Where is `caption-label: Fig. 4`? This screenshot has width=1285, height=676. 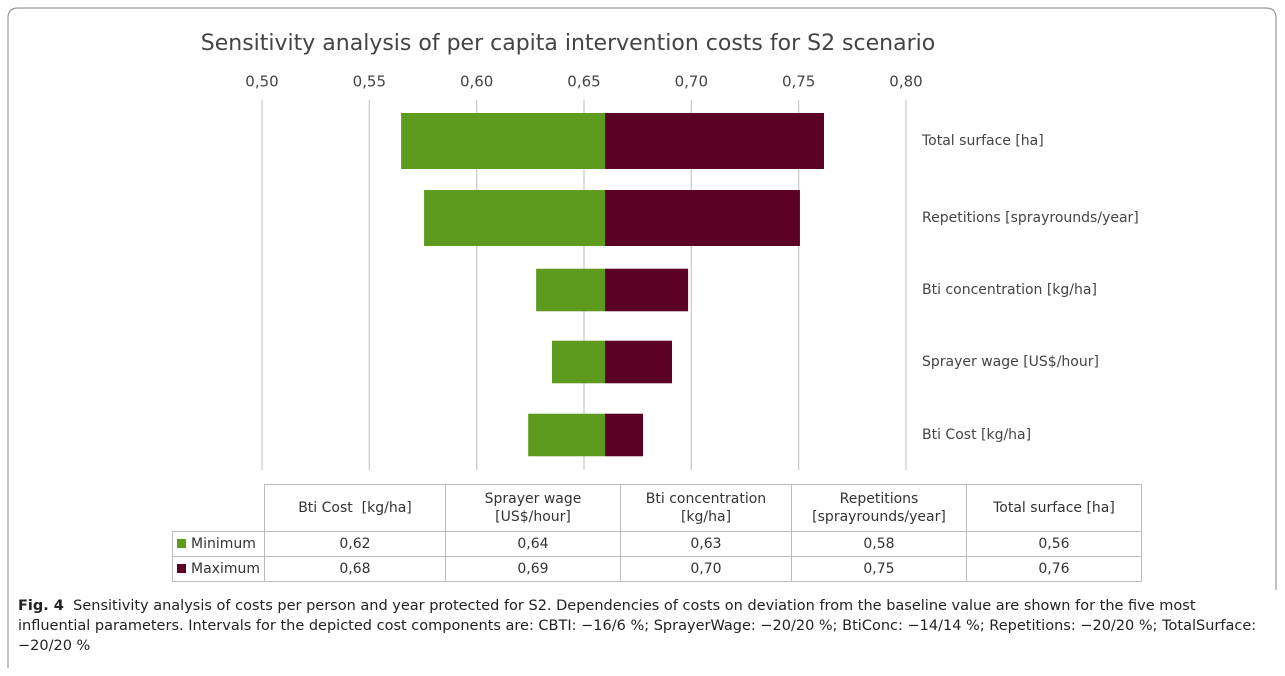 caption-label: Fig. 4 is located at coordinates (41, 606).